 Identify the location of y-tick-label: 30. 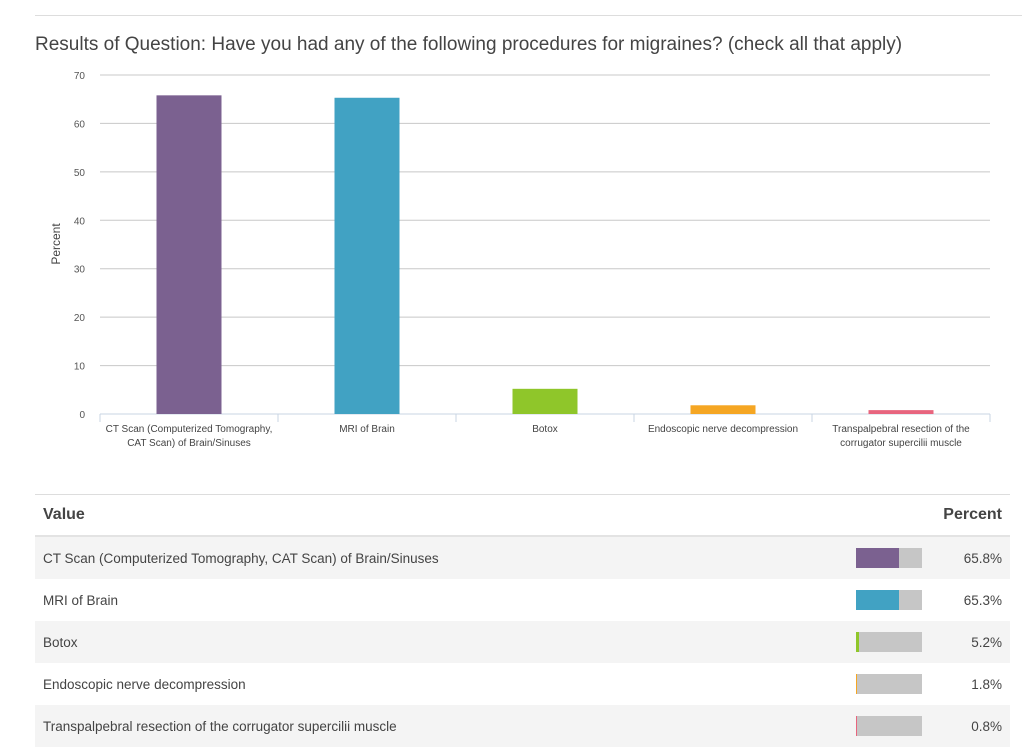
(80, 270).